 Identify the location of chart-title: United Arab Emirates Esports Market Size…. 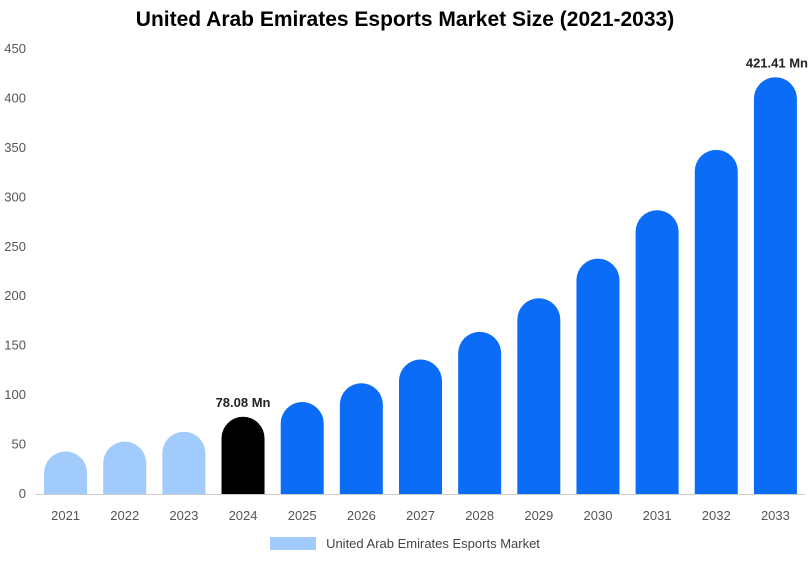
(405, 19).